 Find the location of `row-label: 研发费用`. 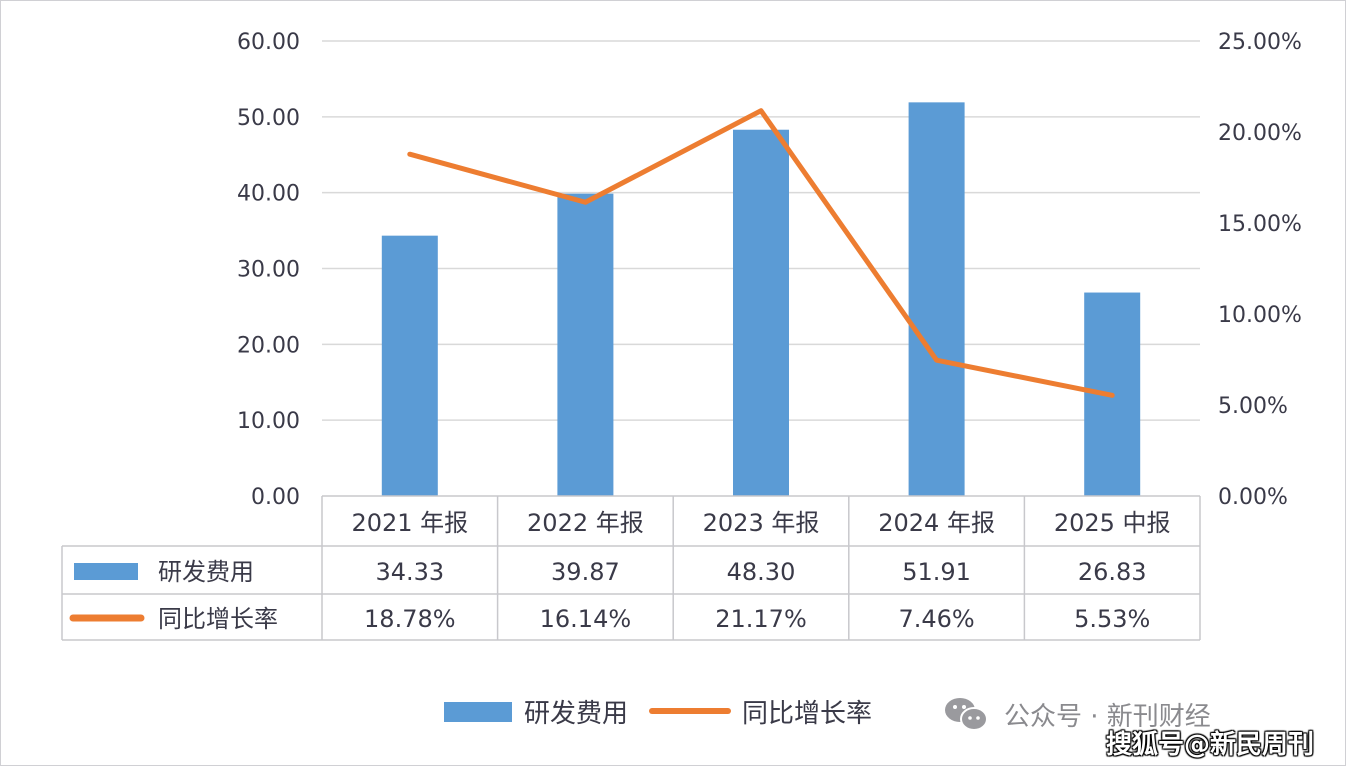

row-label: 研发费用 is located at coordinates (206, 572).